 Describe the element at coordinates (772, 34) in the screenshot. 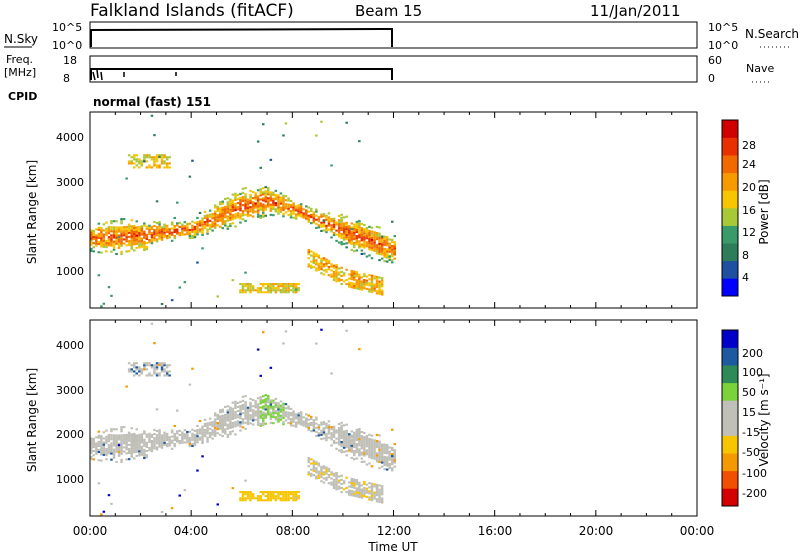

I see `nsearch-label: N.Search` at that location.